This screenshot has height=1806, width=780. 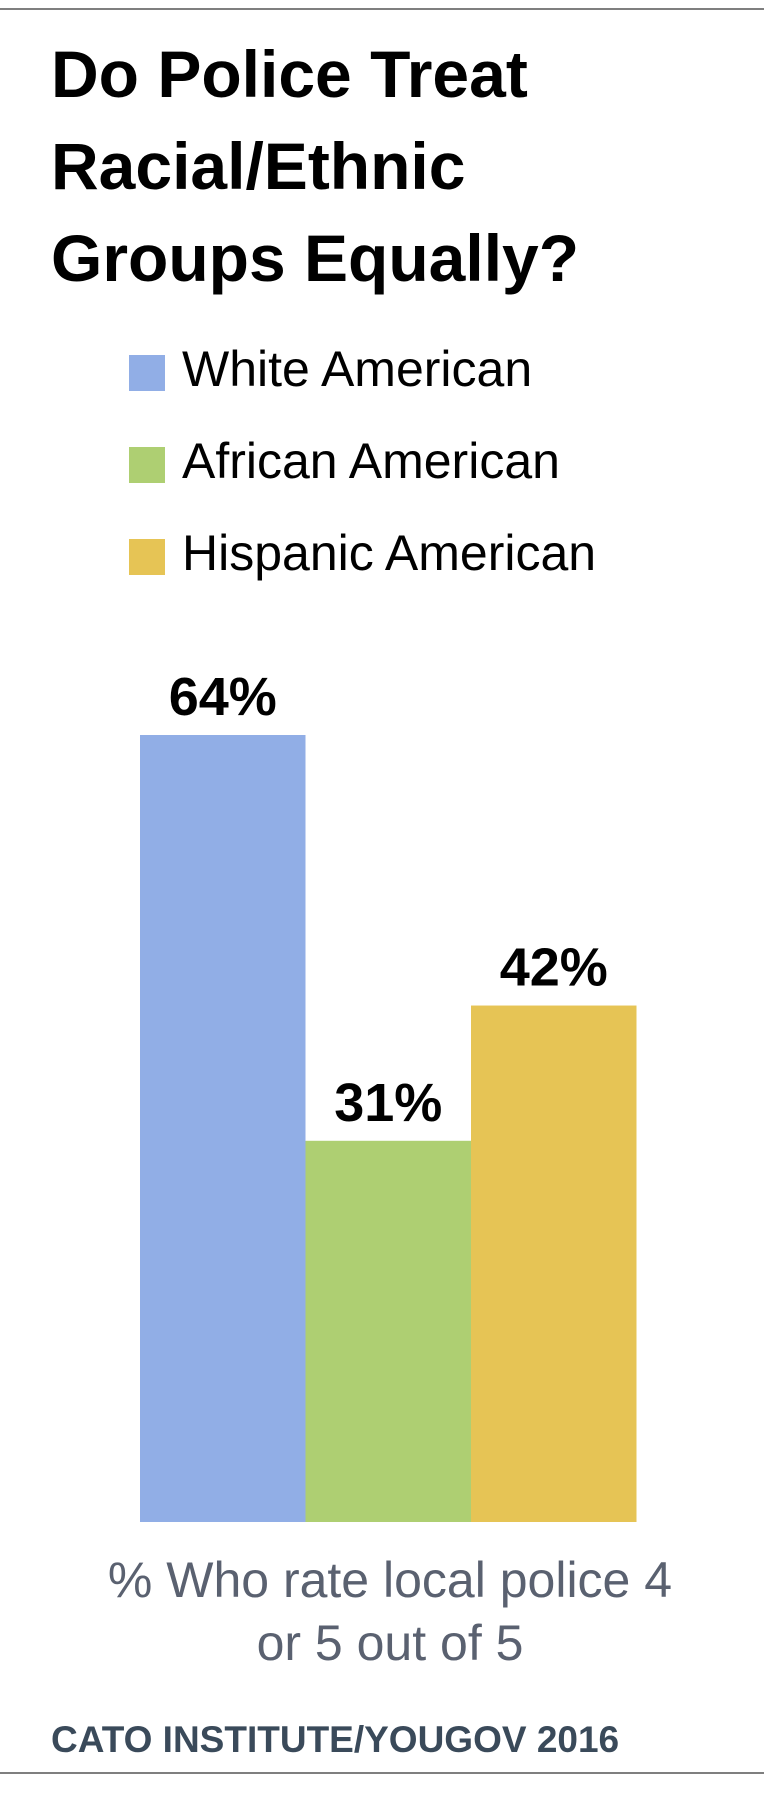 What do you see at coordinates (390, 1643) in the screenshot?
I see `axis-caption: or 5 out of 5` at bounding box center [390, 1643].